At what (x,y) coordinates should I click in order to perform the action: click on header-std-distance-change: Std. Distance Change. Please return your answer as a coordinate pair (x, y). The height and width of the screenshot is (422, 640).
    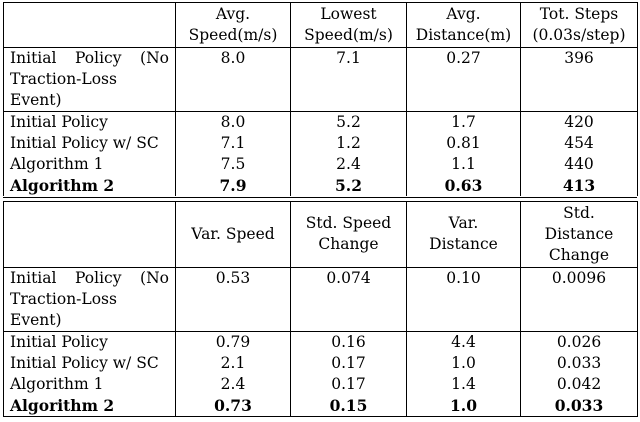
    Looking at the image, I should click on (579, 234).